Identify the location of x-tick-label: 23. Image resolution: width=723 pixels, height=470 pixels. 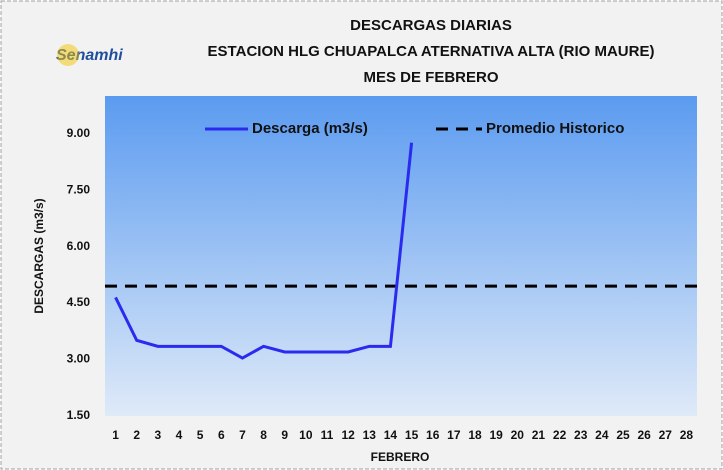
(581, 435).